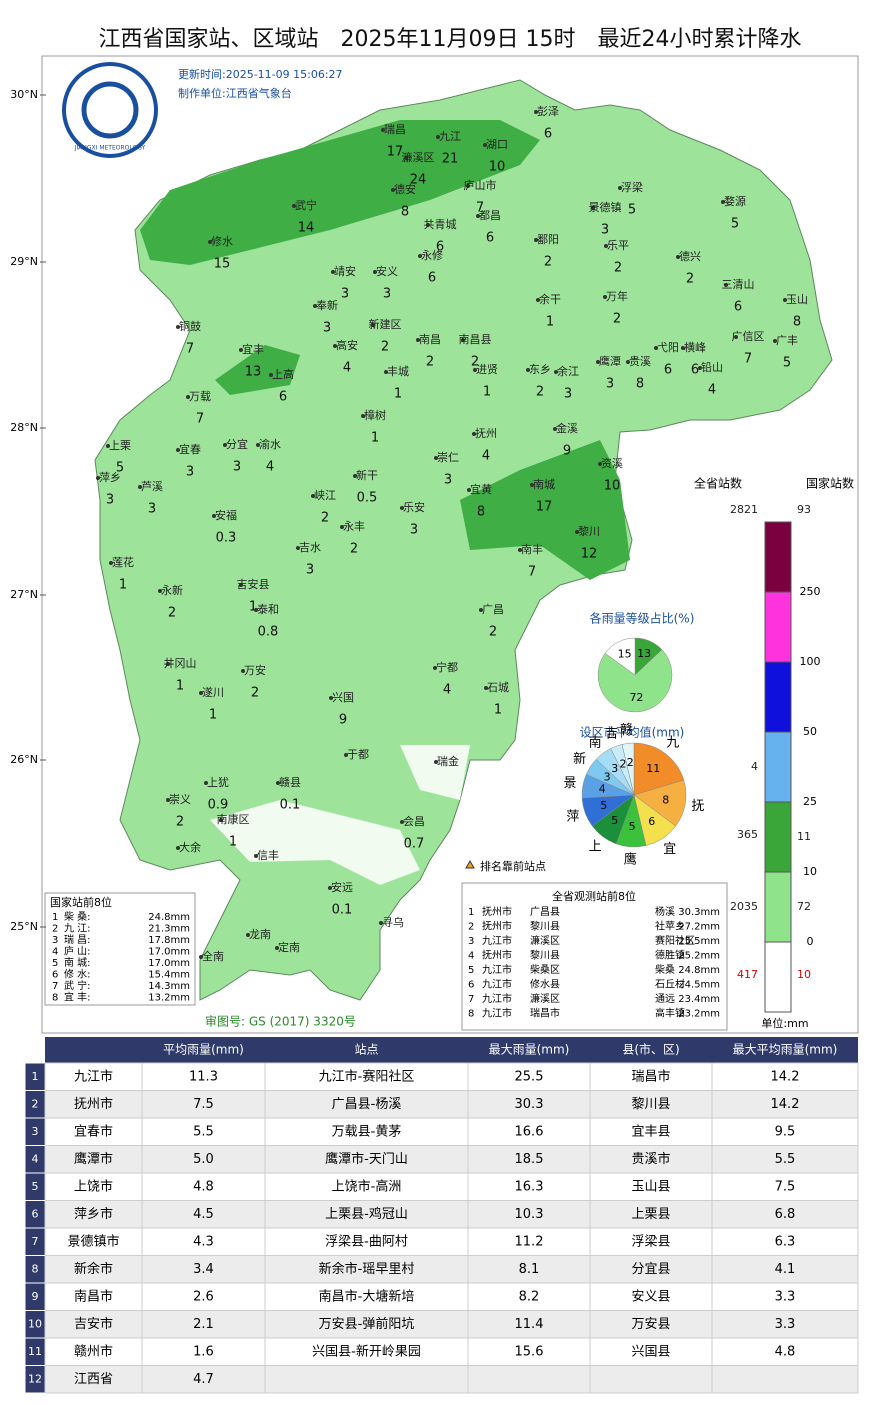 The width and height of the screenshot is (884, 1404). What do you see at coordinates (548, 134) in the screenshot?
I see `station-value: 6` at bounding box center [548, 134].